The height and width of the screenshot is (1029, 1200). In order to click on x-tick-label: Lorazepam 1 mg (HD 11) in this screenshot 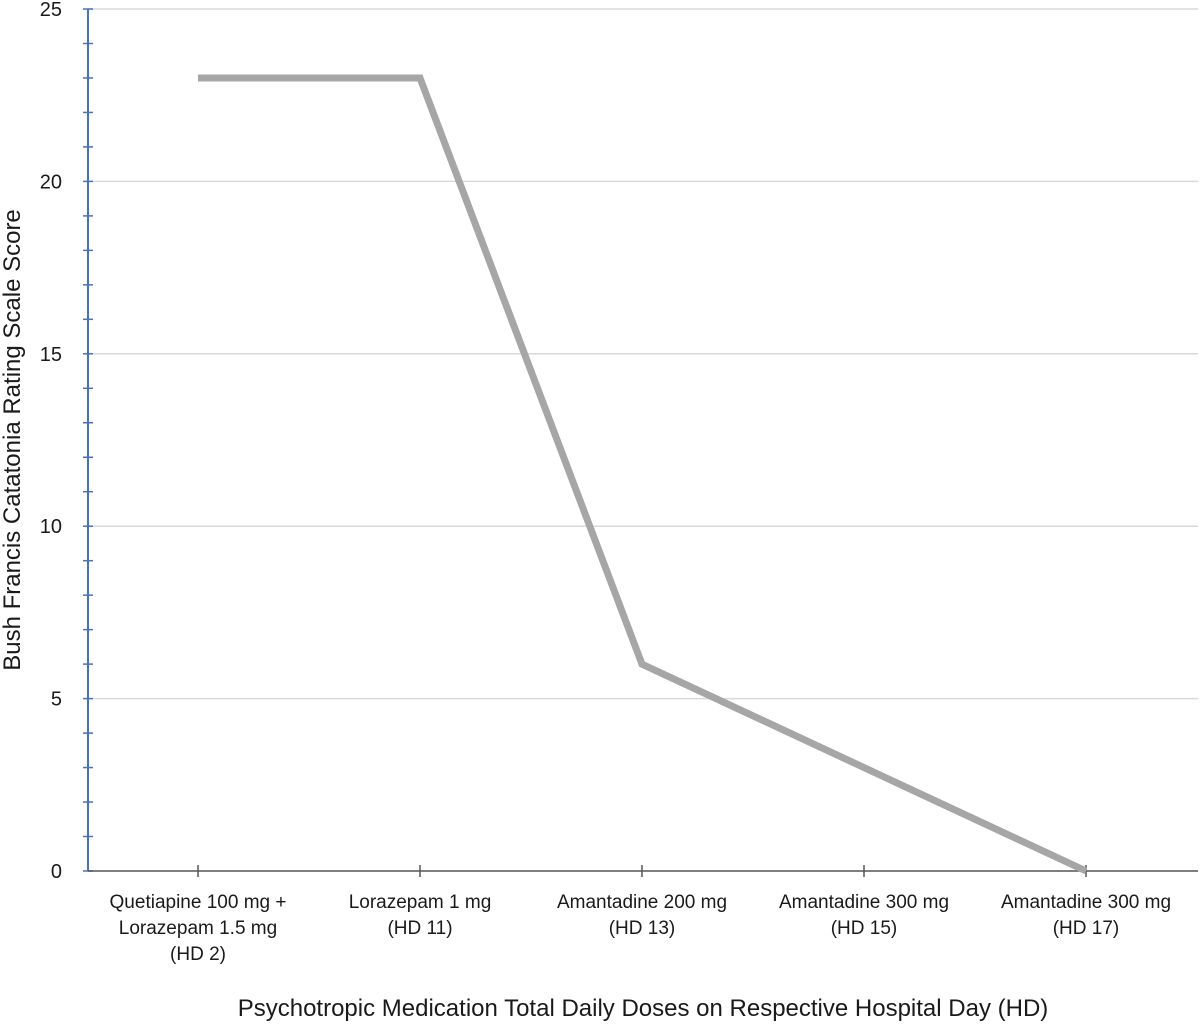, I will do `click(420, 915)`.